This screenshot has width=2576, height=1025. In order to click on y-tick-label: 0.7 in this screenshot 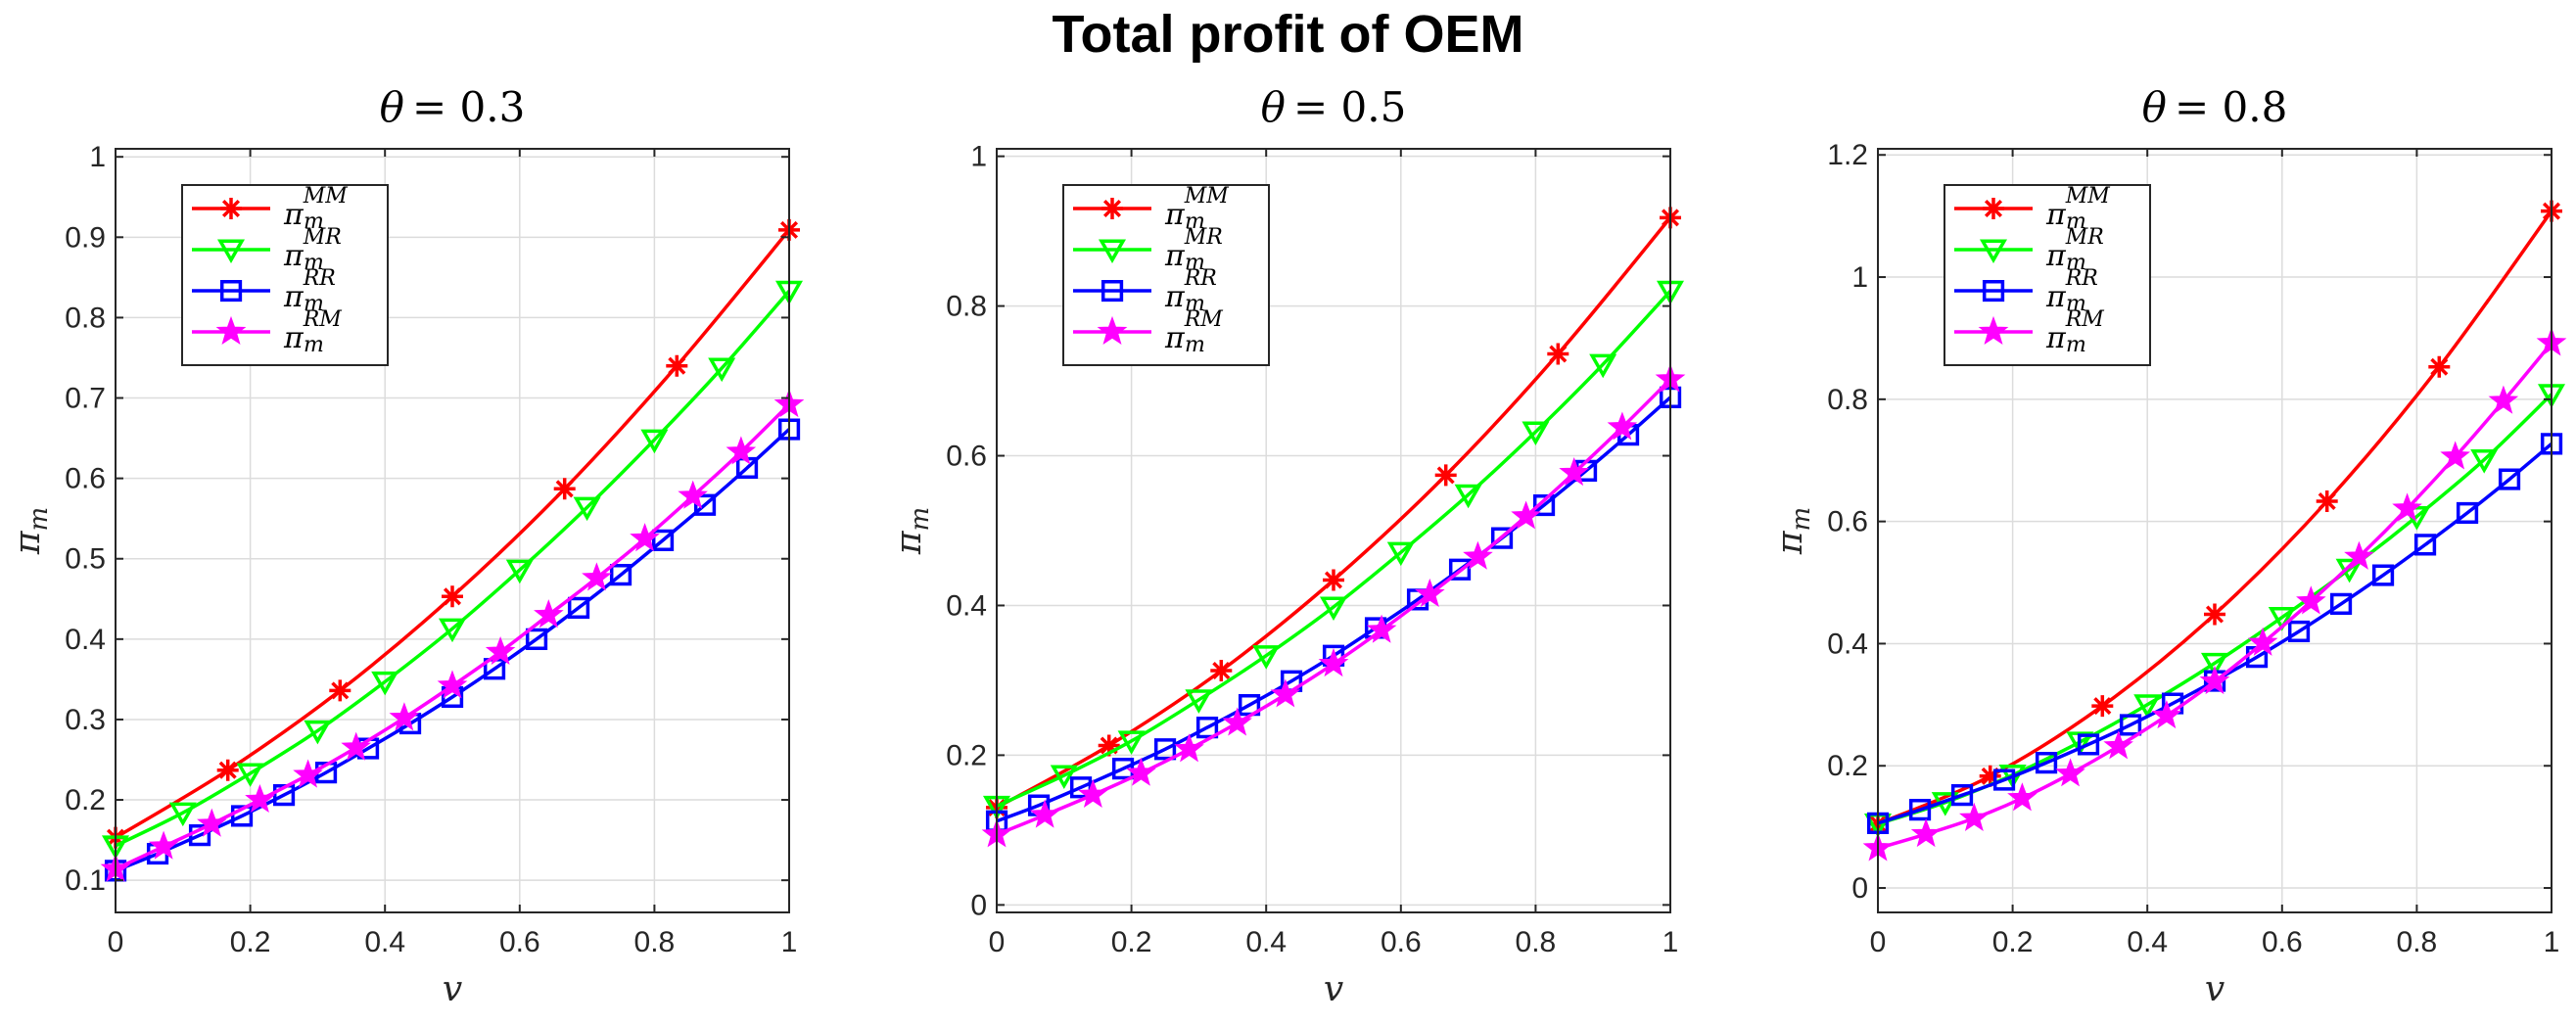, I will do `click(85, 399)`.